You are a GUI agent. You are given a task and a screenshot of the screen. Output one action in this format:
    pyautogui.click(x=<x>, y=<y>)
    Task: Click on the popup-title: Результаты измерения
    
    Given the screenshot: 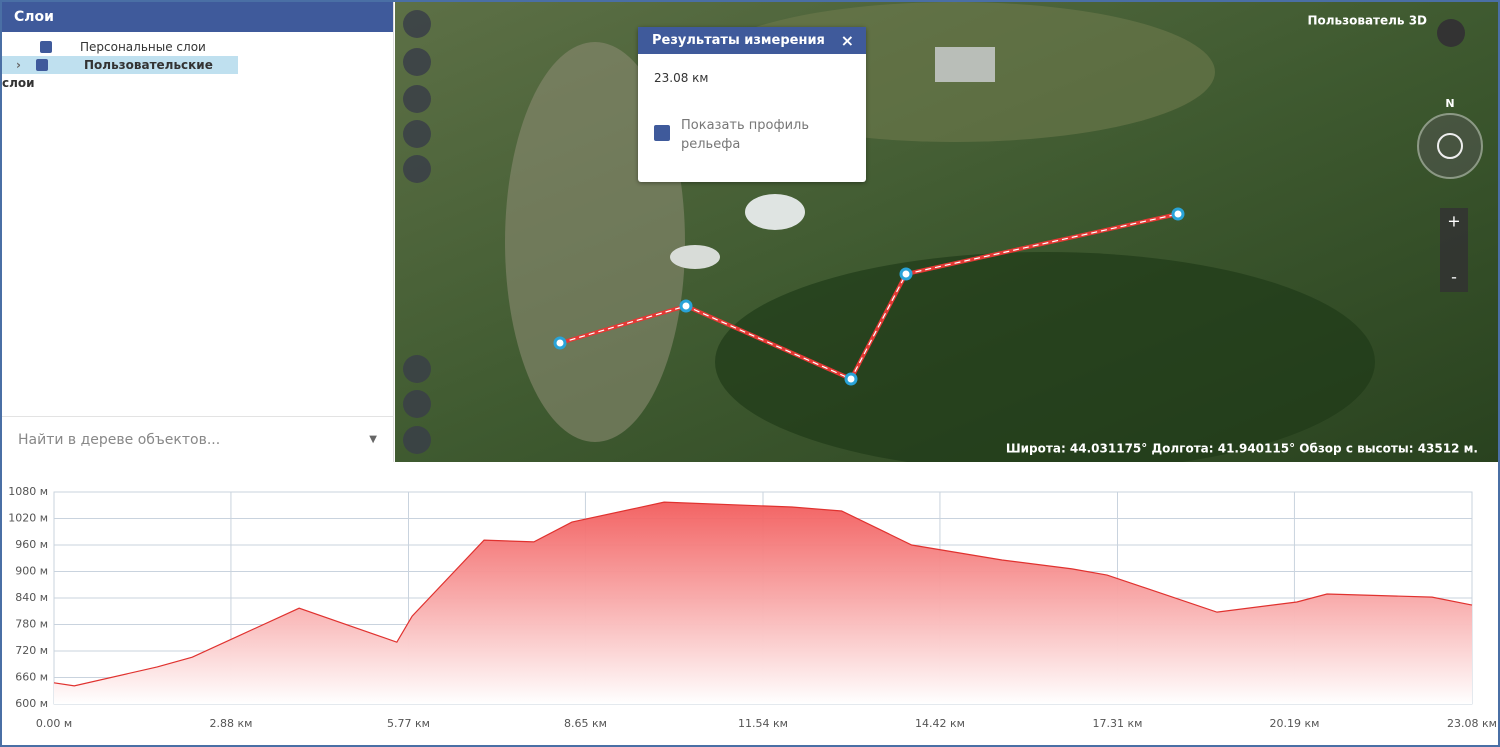 What is the action you would take?
    pyautogui.click(x=738, y=40)
    